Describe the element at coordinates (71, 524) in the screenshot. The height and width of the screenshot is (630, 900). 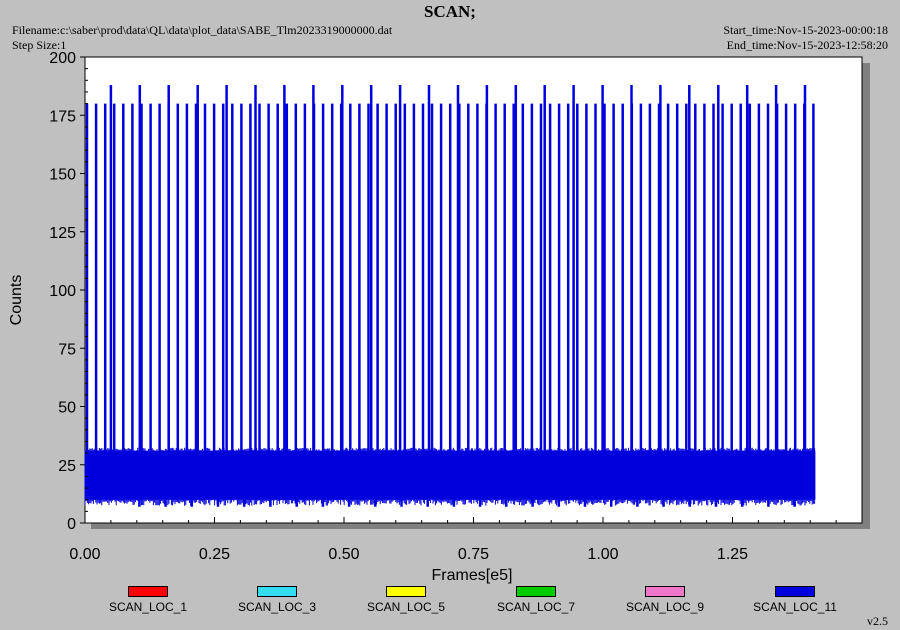
I see `y-tick-label: 0` at that location.